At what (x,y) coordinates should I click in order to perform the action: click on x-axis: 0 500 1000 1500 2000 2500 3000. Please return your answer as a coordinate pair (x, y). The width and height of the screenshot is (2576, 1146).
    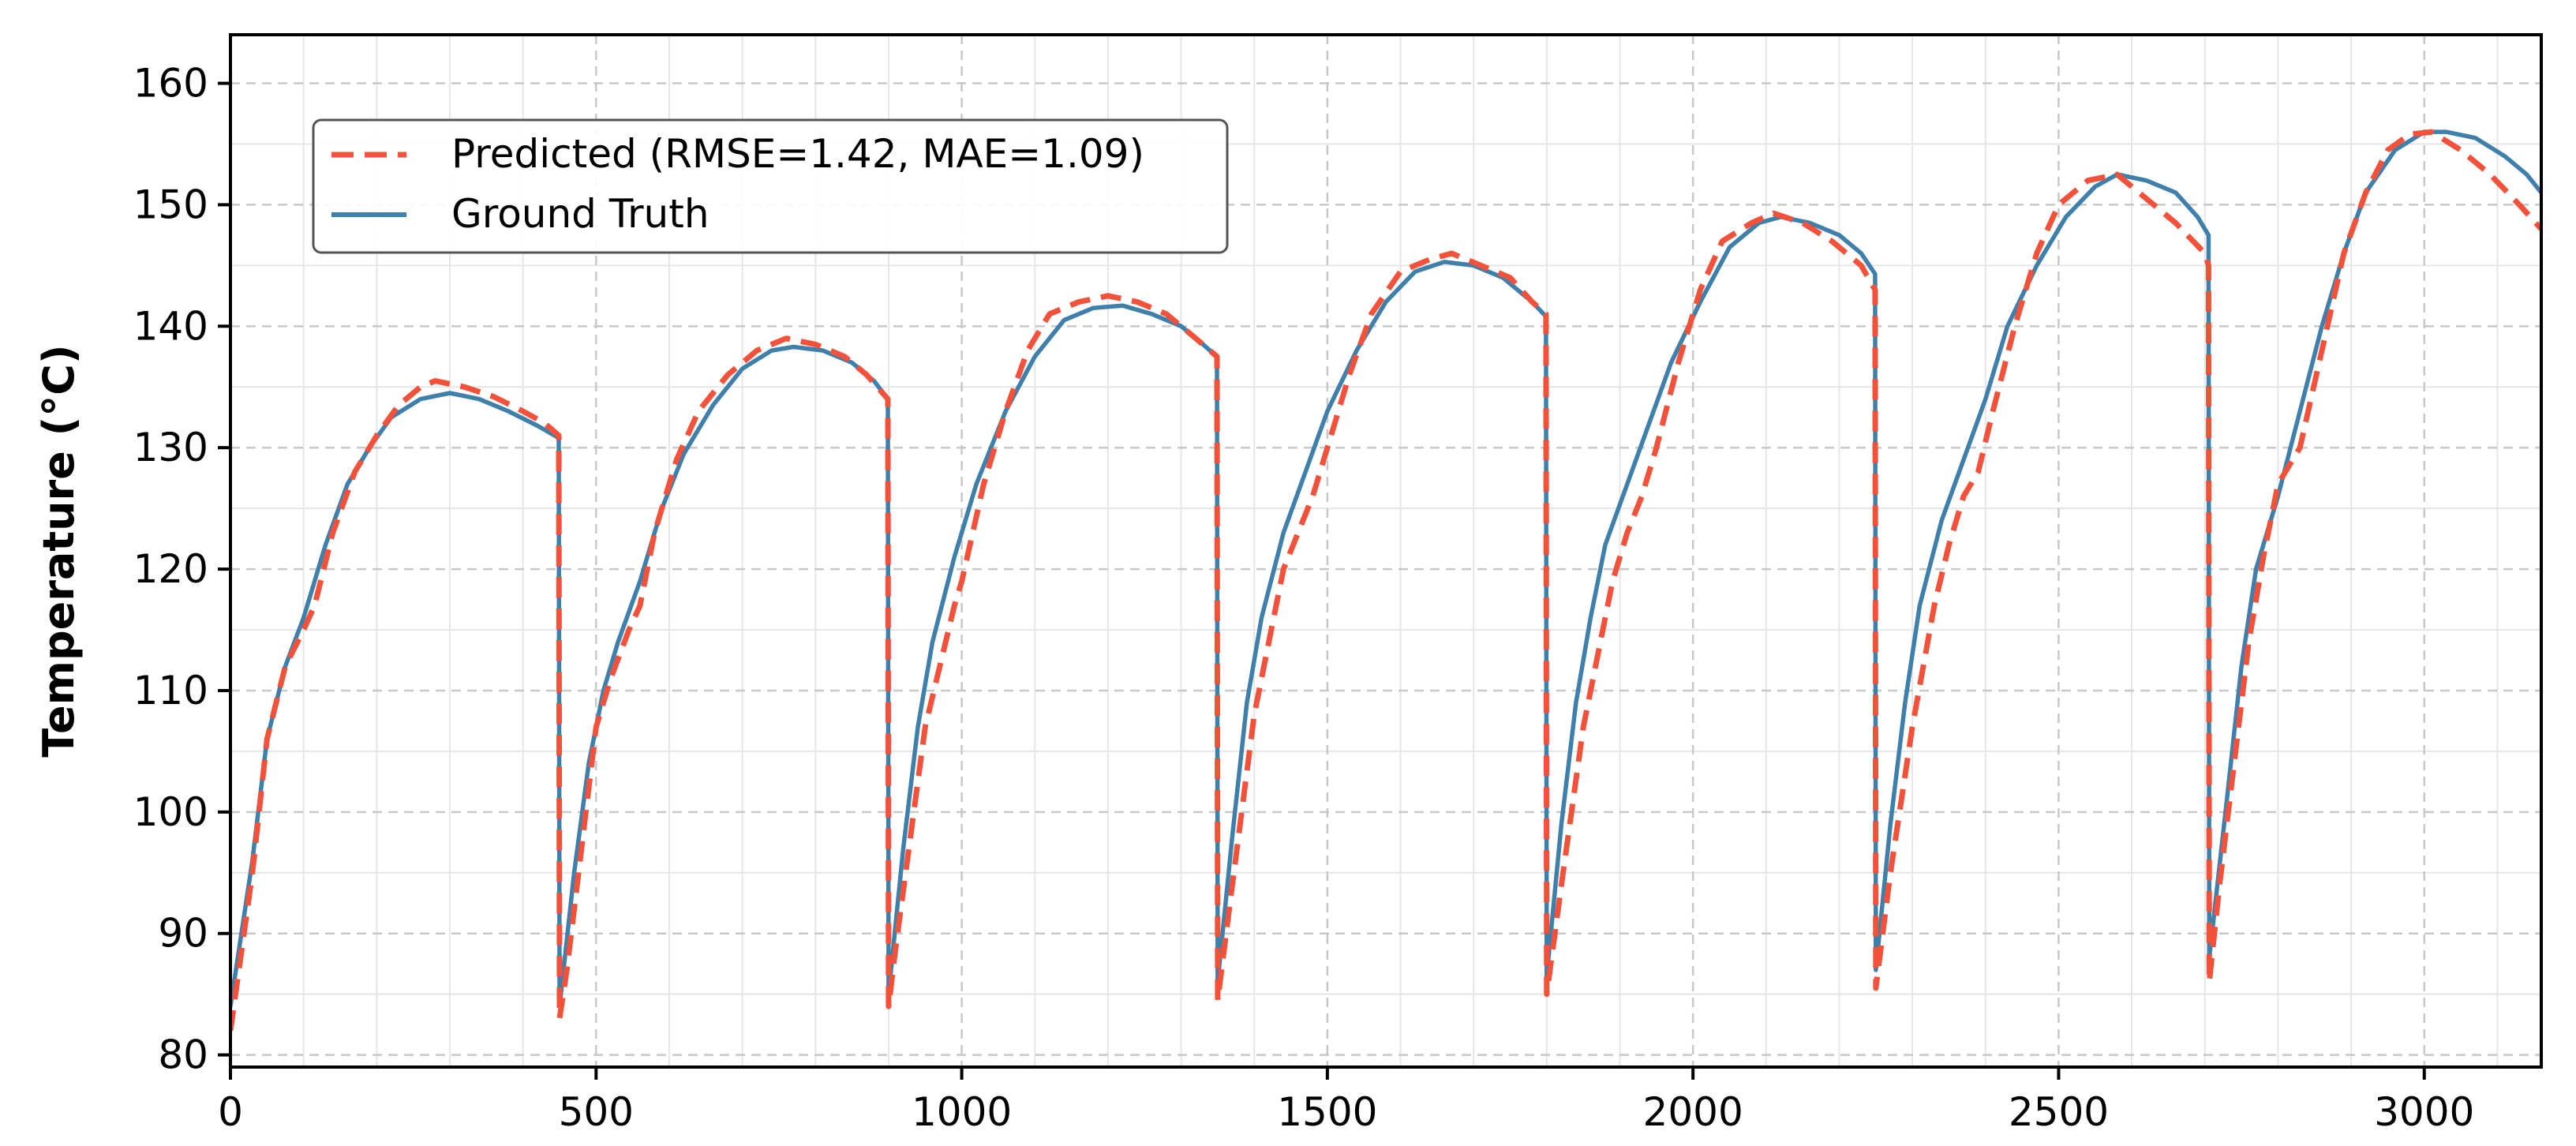
    Looking at the image, I should click on (1346, 1101).